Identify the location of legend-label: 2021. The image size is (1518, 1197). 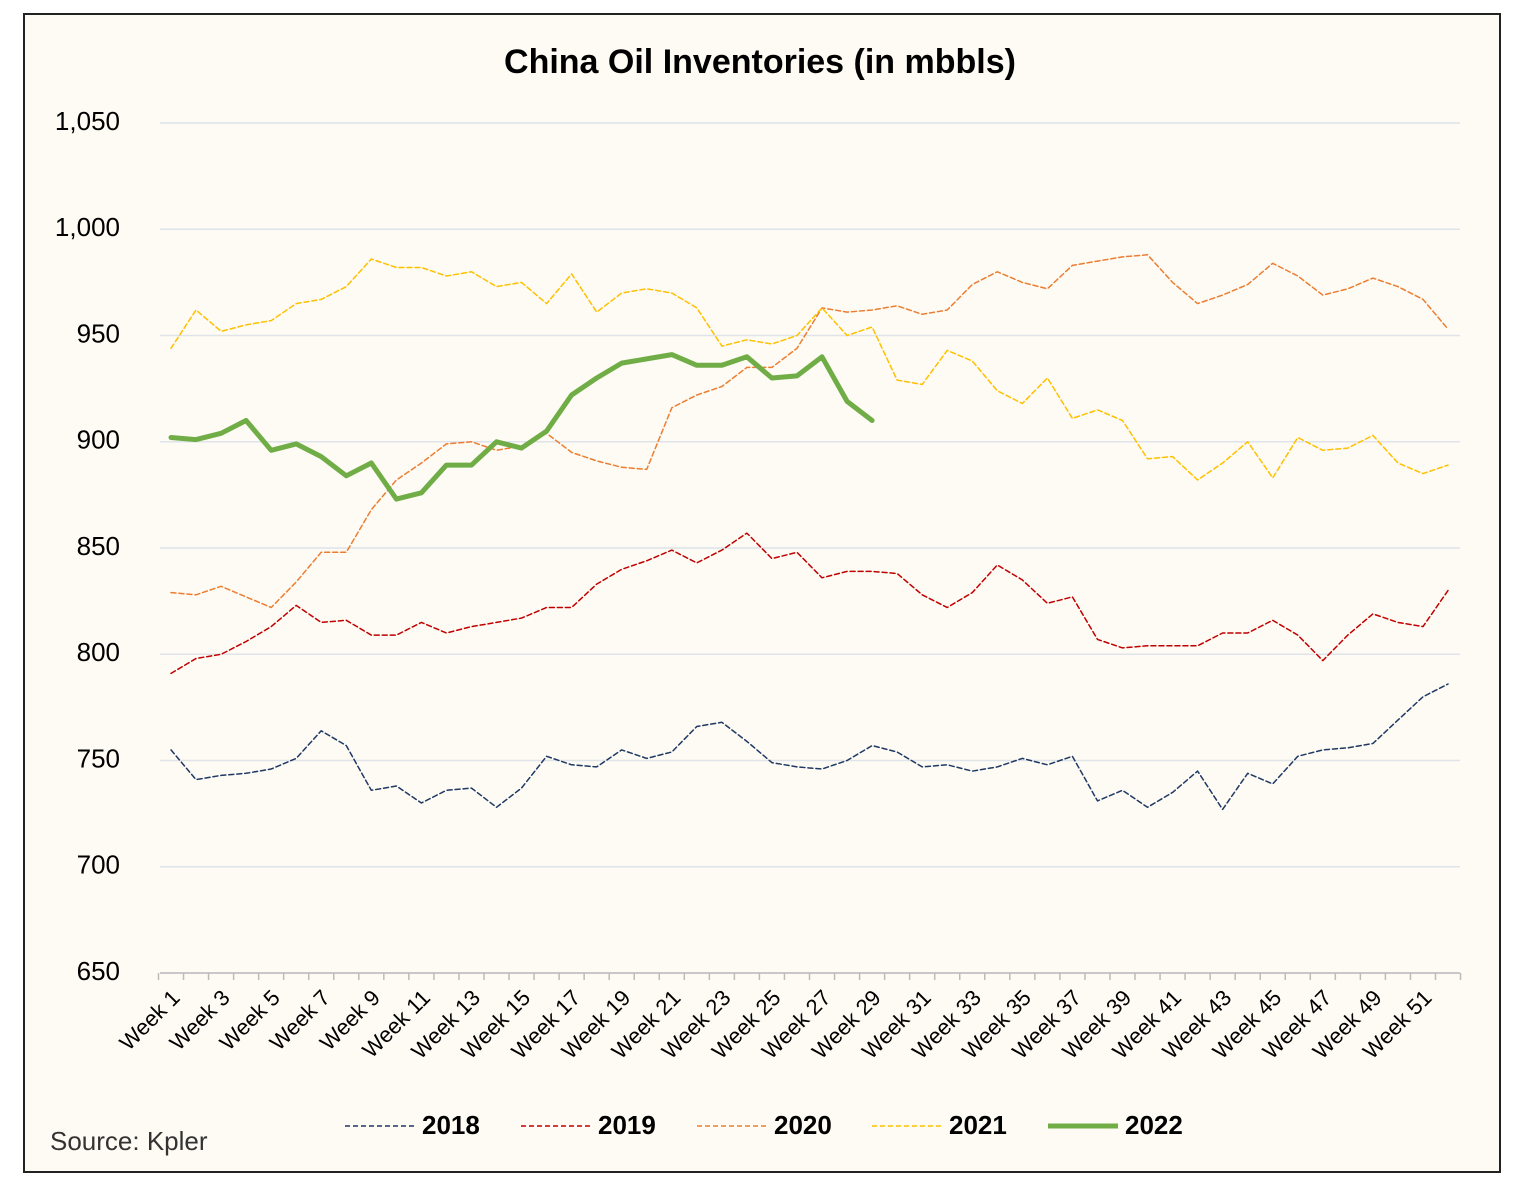
(978, 1125).